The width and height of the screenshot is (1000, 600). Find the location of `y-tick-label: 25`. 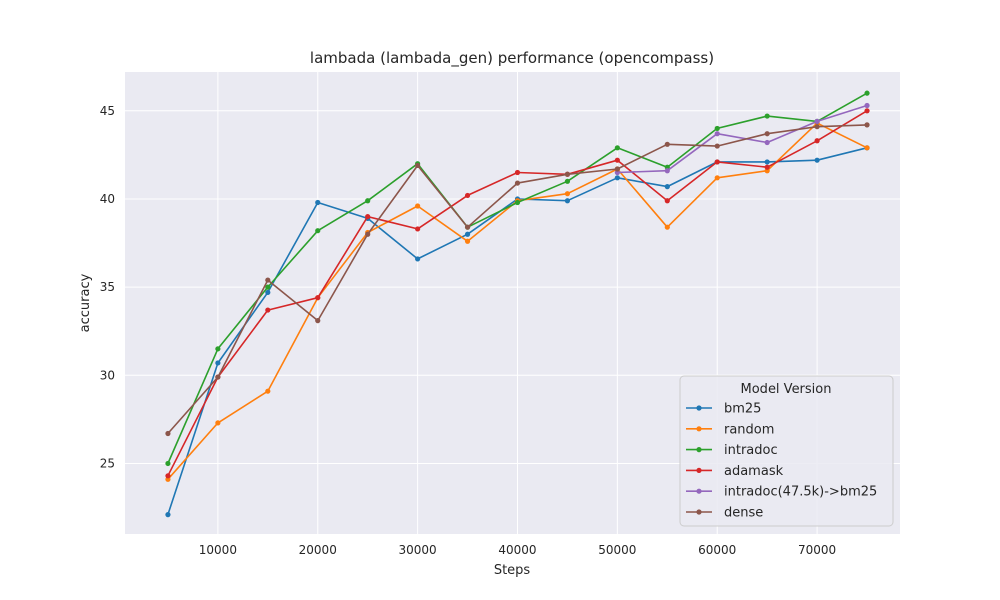

y-tick-label: 25 is located at coordinates (107, 463).